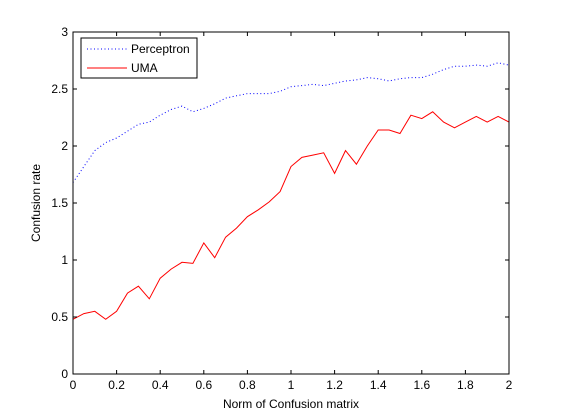 This screenshot has width=561, height=420. What do you see at coordinates (160, 385) in the screenshot?
I see `x-tick-label: 0.4` at bounding box center [160, 385].